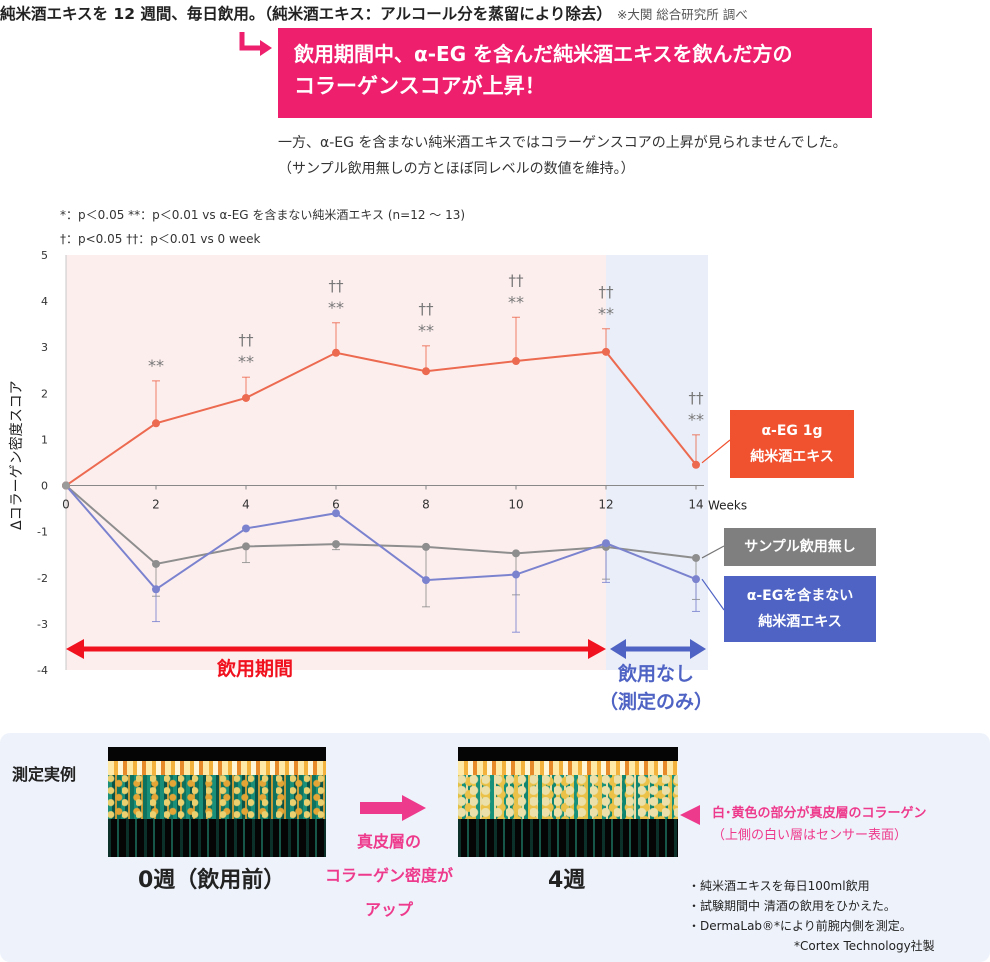  Describe the element at coordinates (420, 86) in the screenshot. I see `banner-line-2: コラーゲンスコアが上昇！` at that location.